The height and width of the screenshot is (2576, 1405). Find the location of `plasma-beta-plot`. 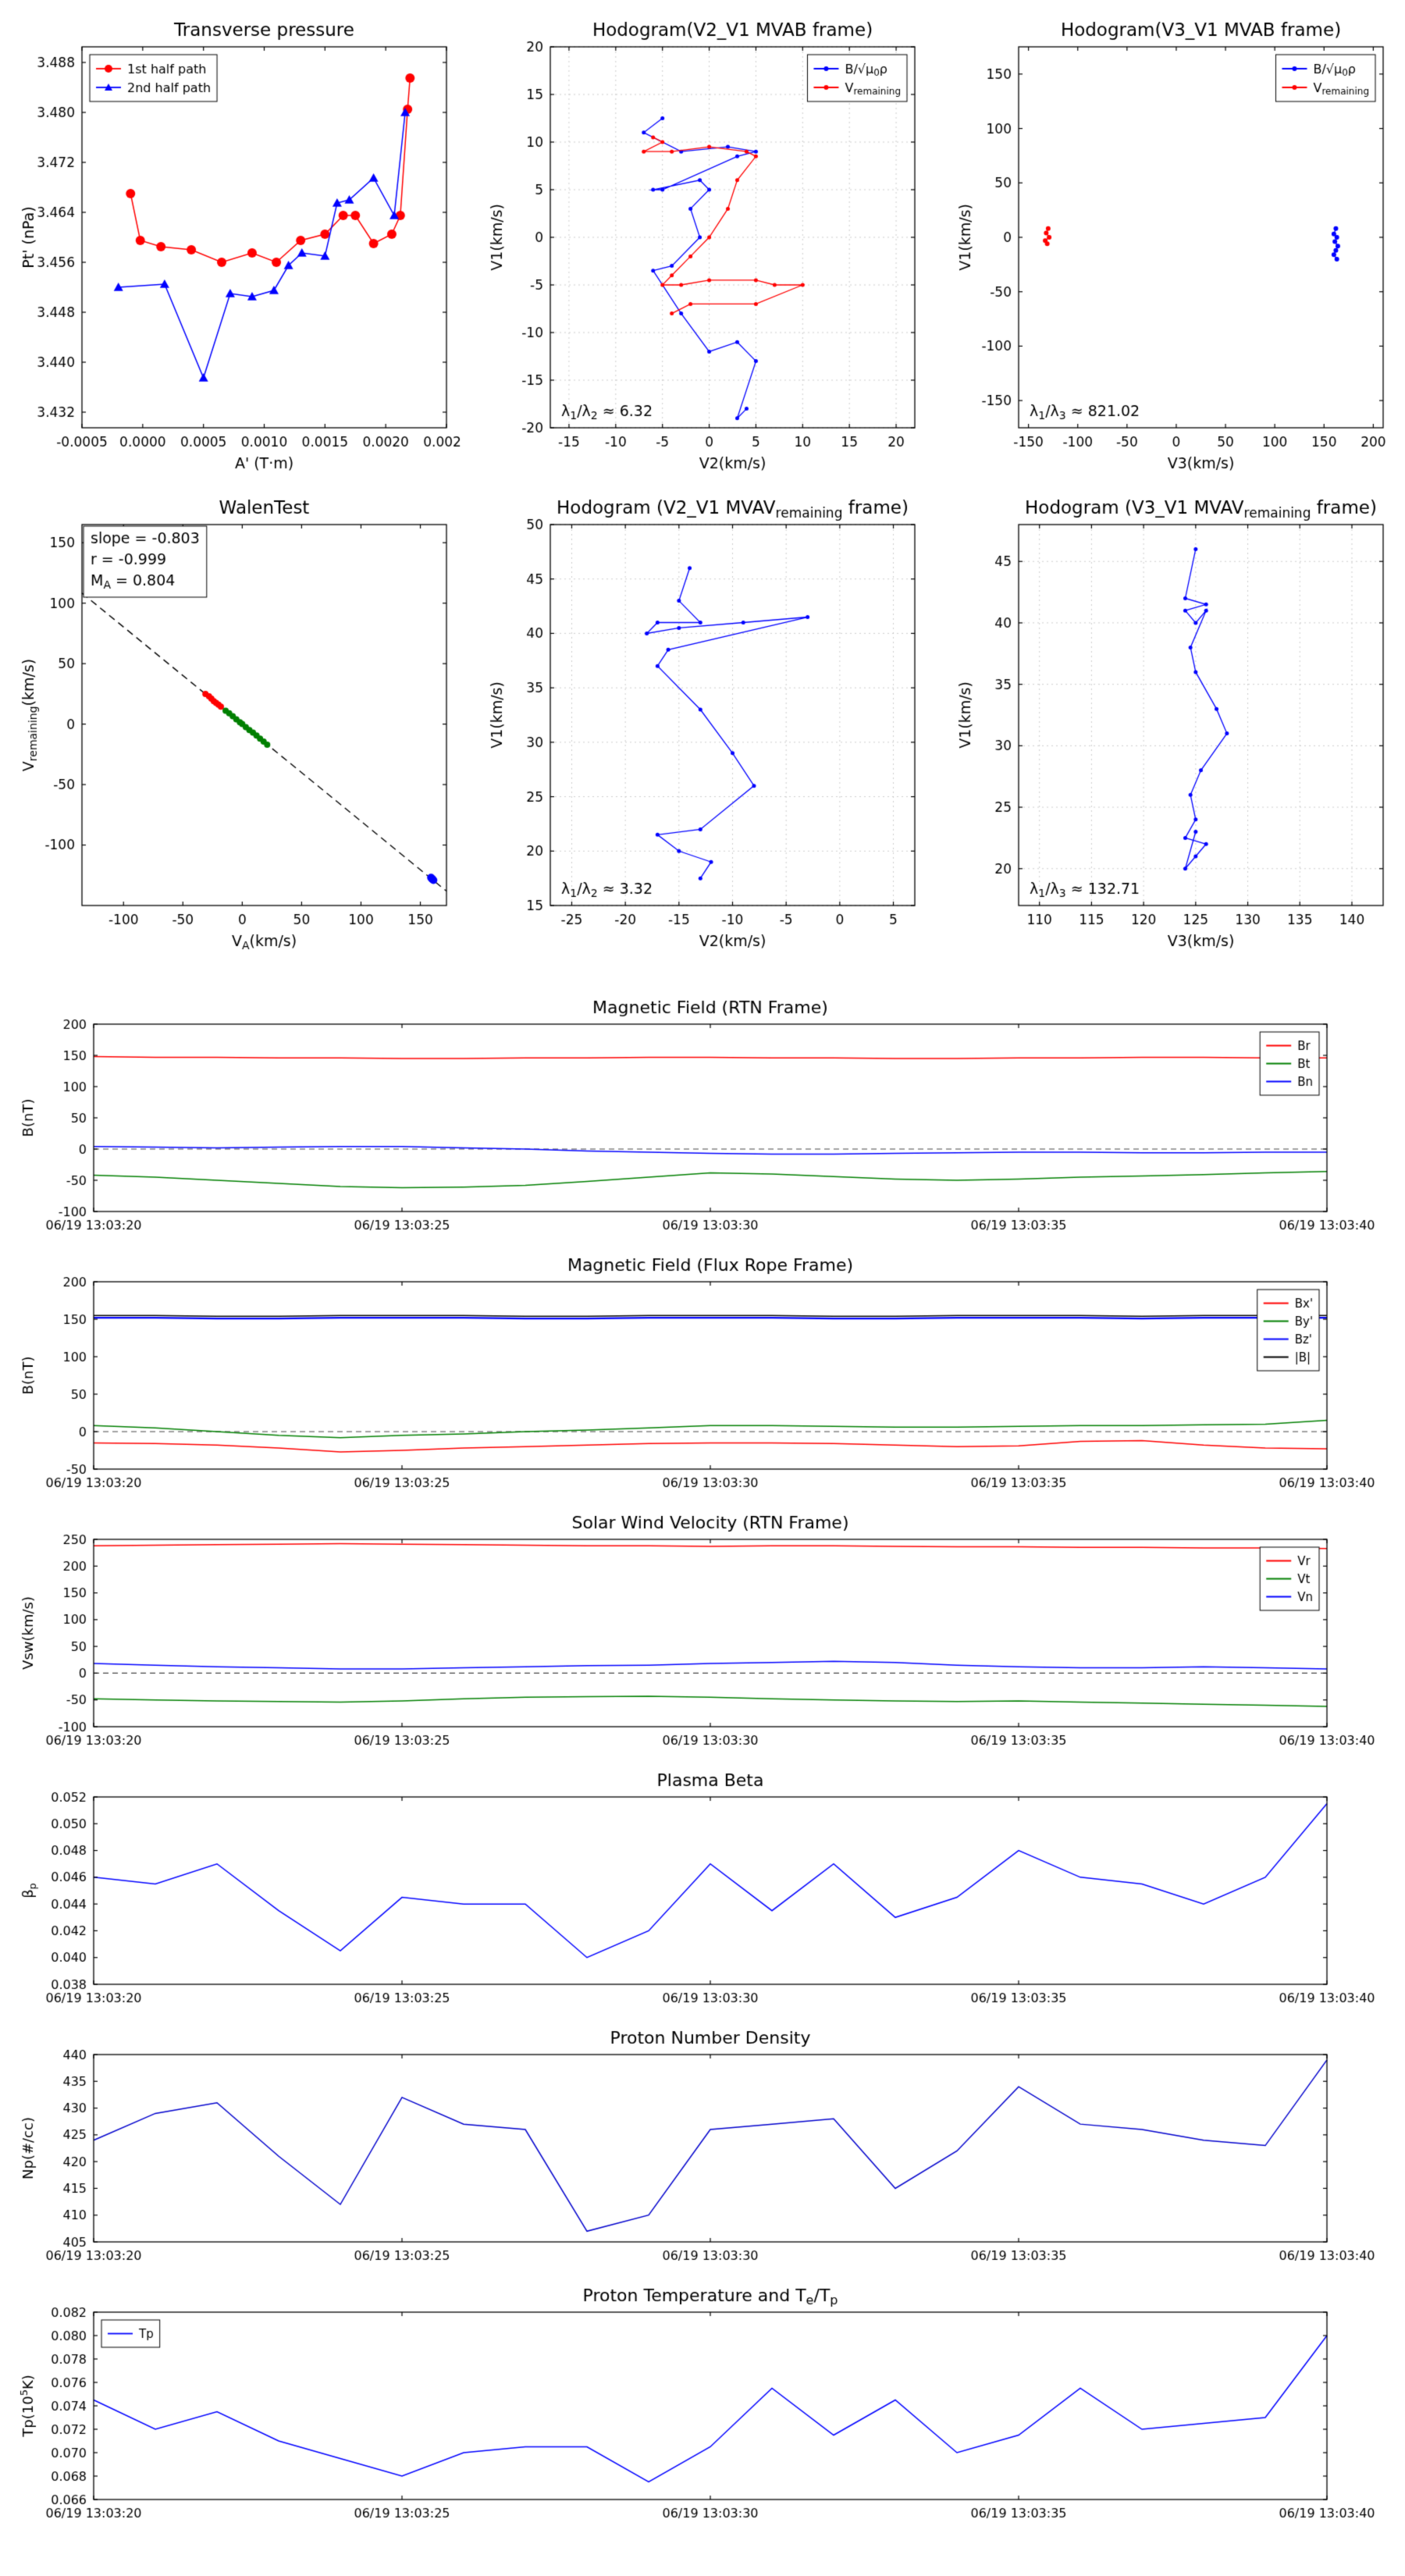

plasma-beta-plot is located at coordinates (703, 1893).